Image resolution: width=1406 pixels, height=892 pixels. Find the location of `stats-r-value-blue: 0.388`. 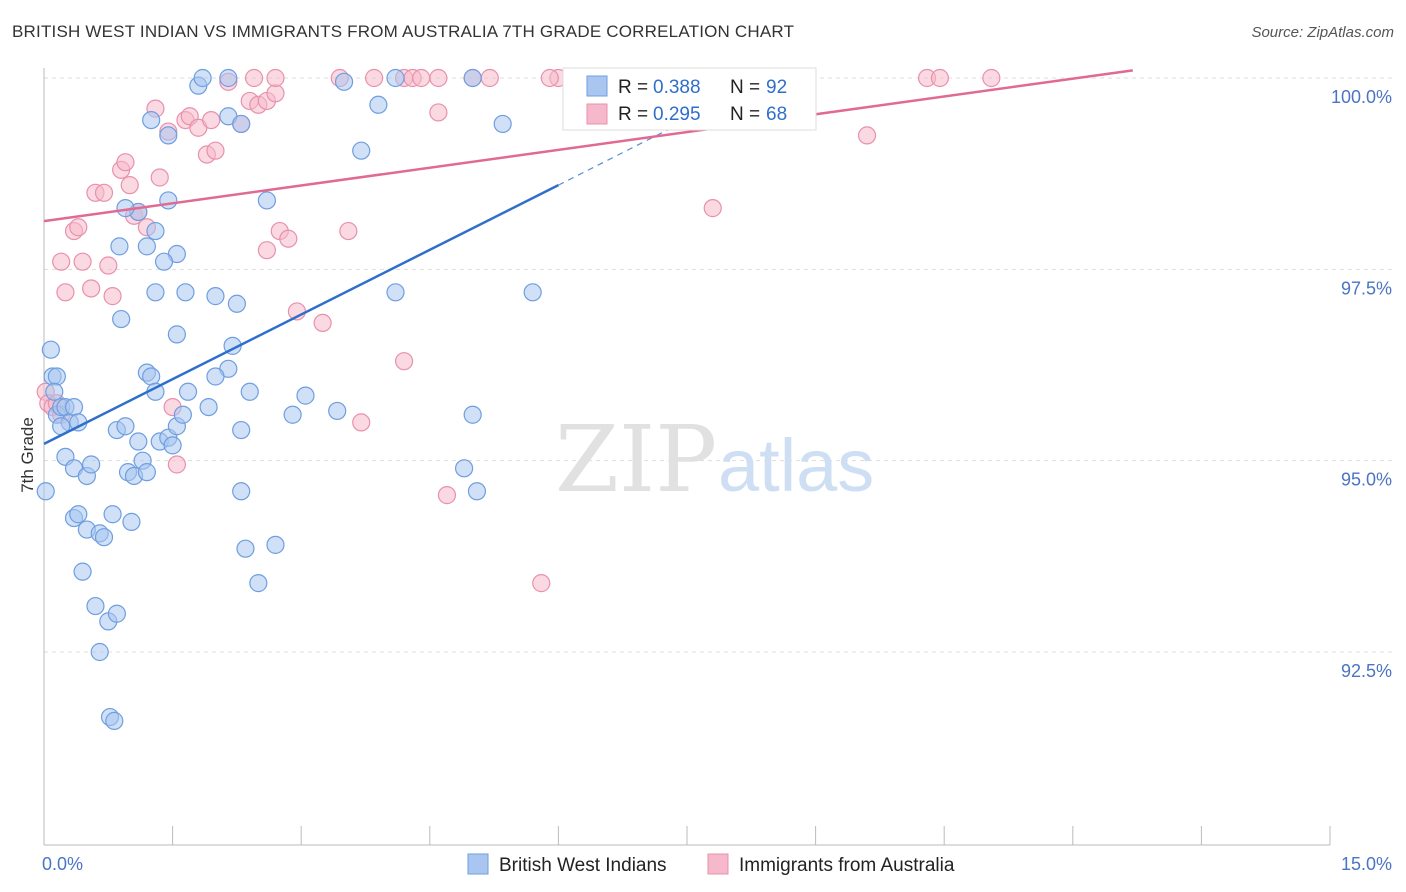

stats-r-value-blue: 0.388 is located at coordinates (677, 87).